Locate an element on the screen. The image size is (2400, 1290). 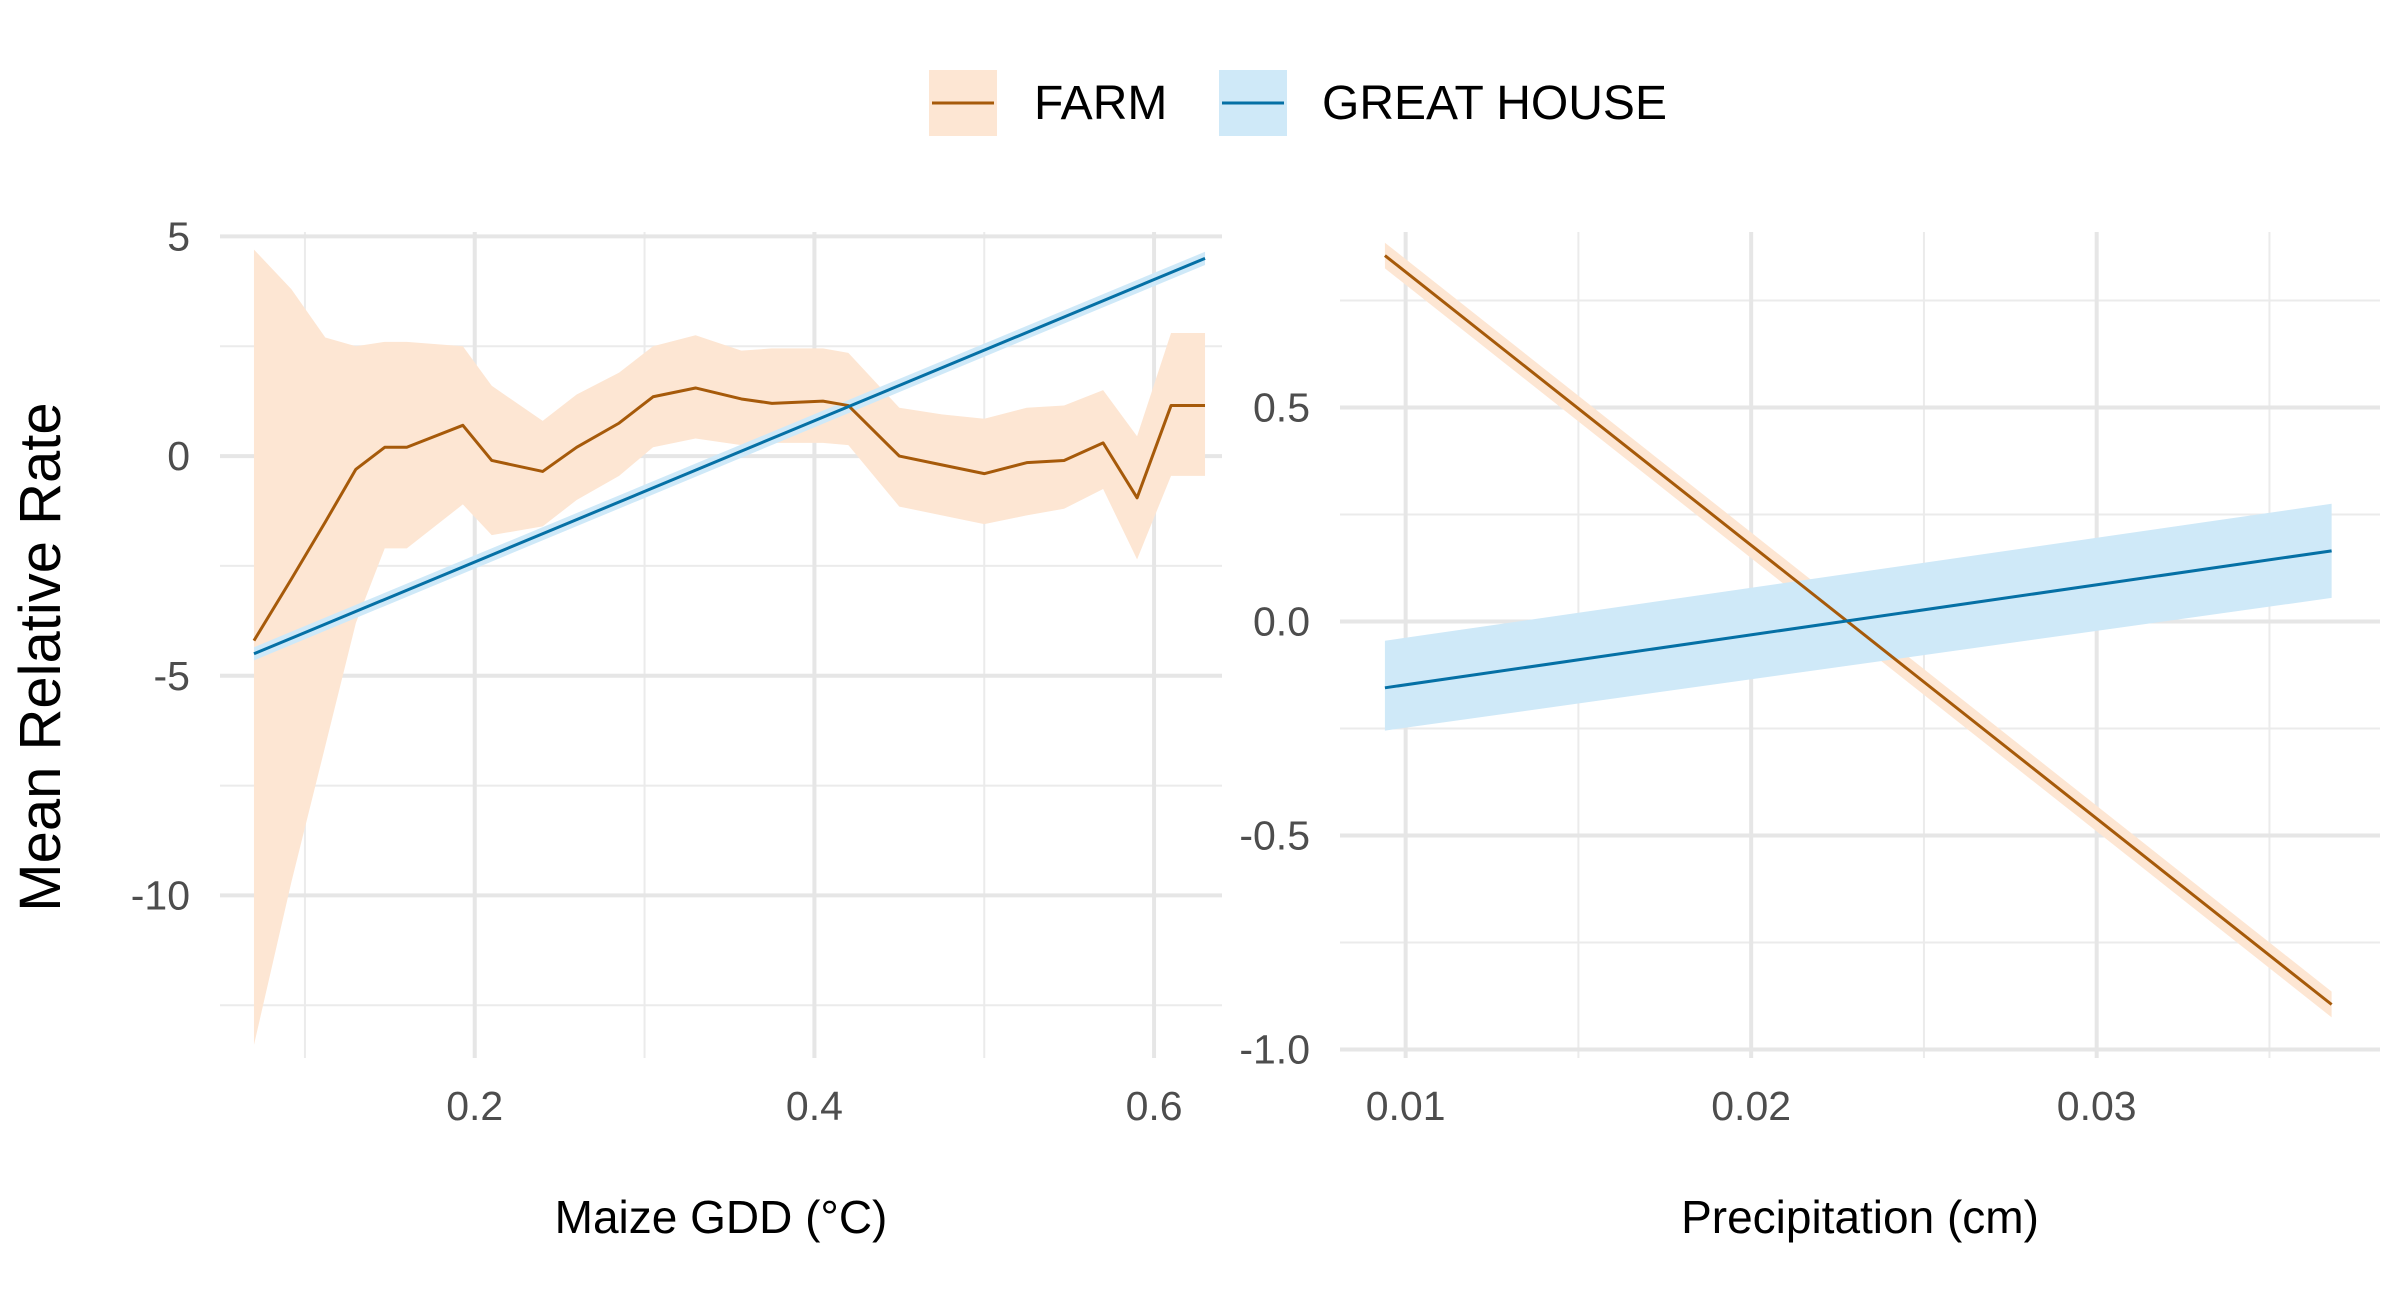
x-tick-label: 0.03 is located at coordinates (2097, 1106).